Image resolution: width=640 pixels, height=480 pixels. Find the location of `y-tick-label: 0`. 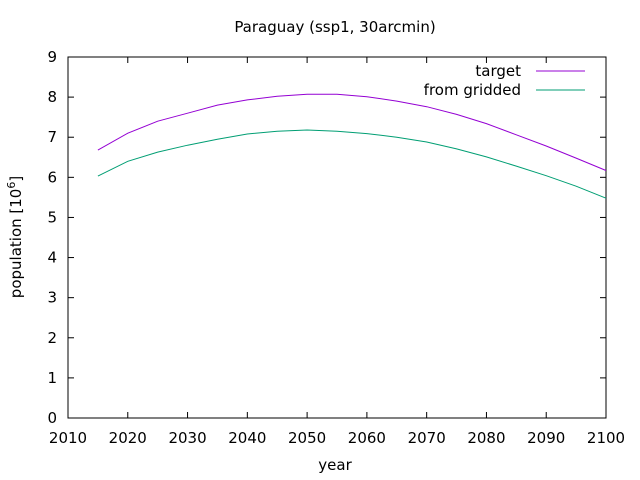

y-tick-label: 0 is located at coordinates (52, 418).